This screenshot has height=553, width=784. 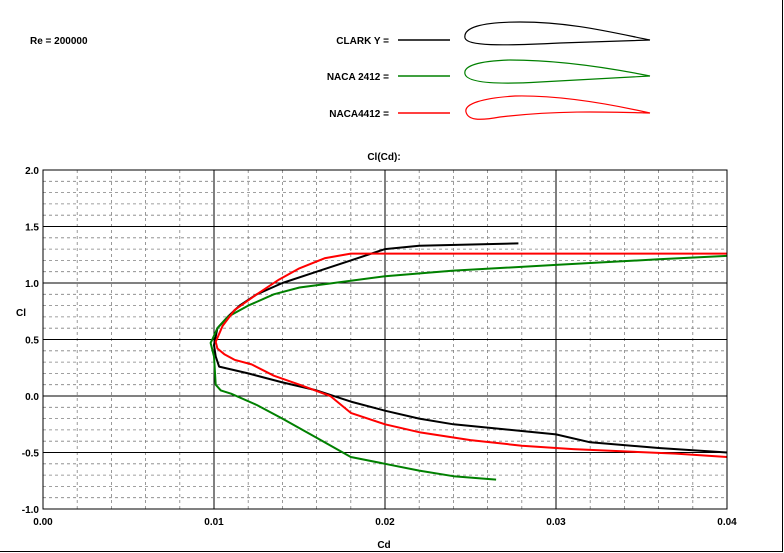 What do you see at coordinates (32, 284) in the screenshot?
I see `y-tick-label: 1.0` at bounding box center [32, 284].